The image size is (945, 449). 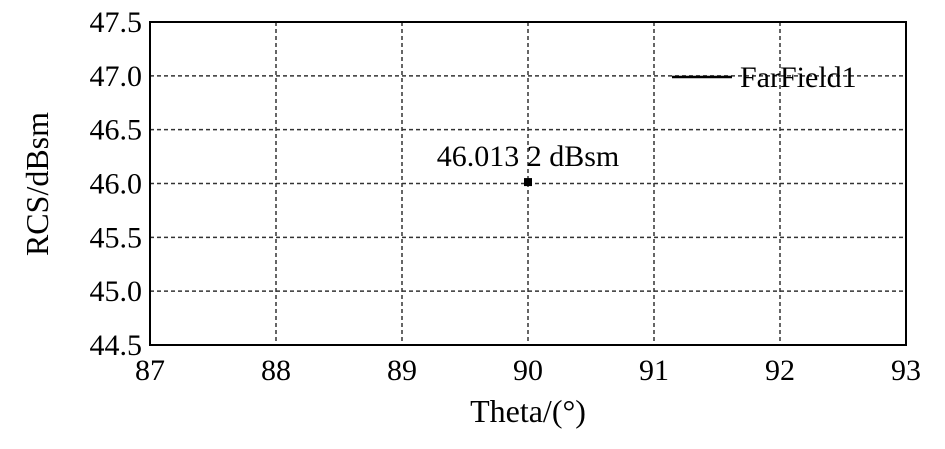 I want to click on y-axis-title: RCS/dBsm, so click(x=37, y=184).